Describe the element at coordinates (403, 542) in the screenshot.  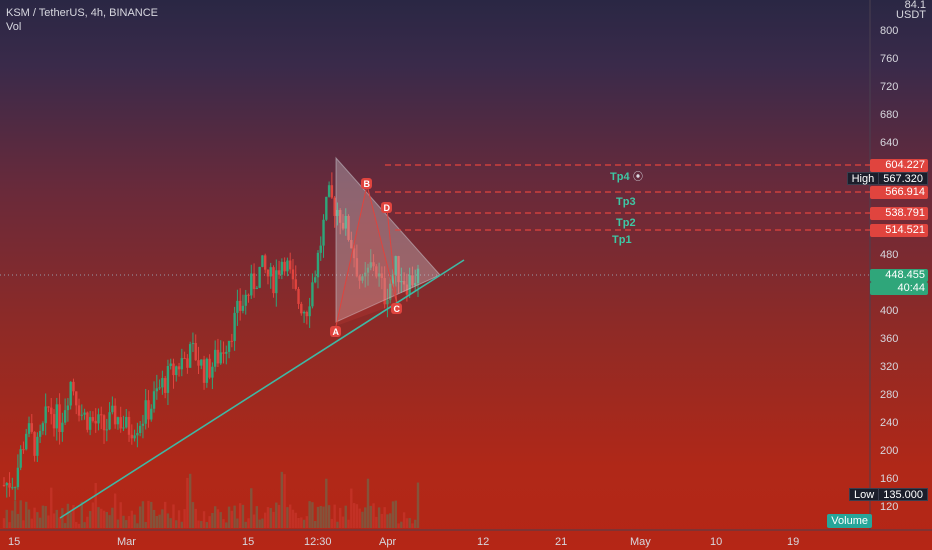
I see `time-axis: 15 Mar 15 12:30 Apr 12 21 May 10 19` at that location.